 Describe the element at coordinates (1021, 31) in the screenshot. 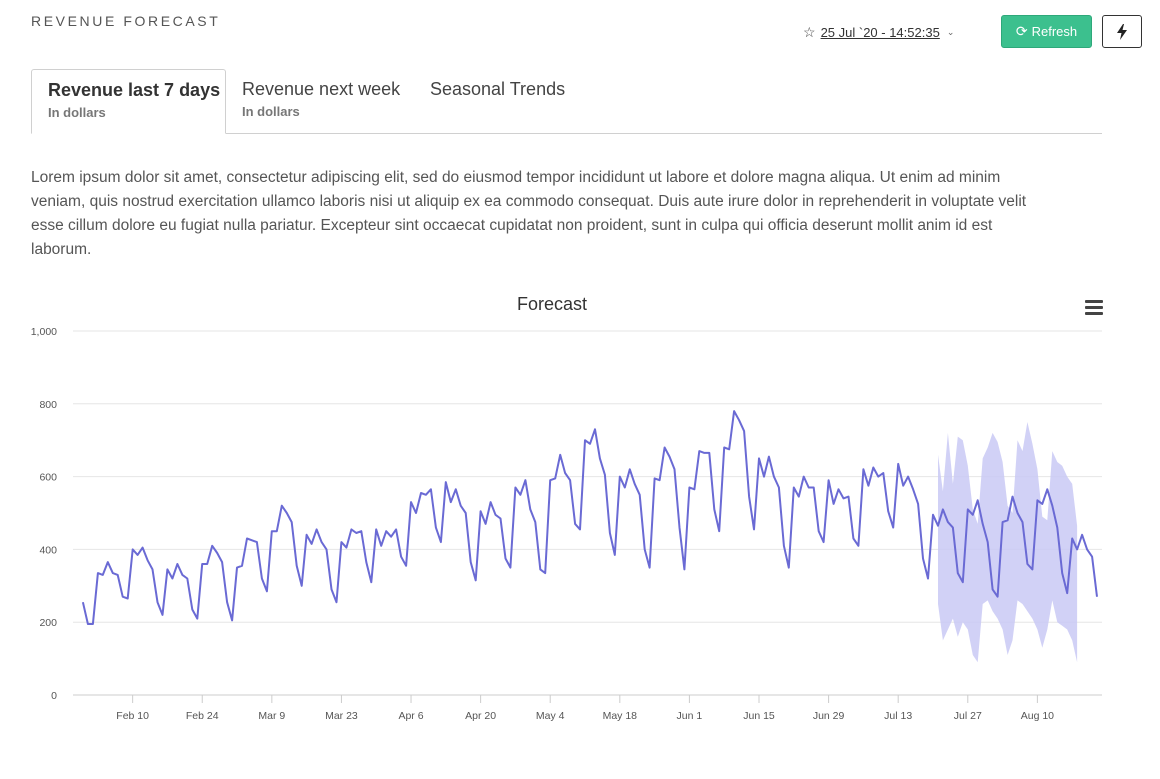

I see `refresh-icon: ⟳` at that location.